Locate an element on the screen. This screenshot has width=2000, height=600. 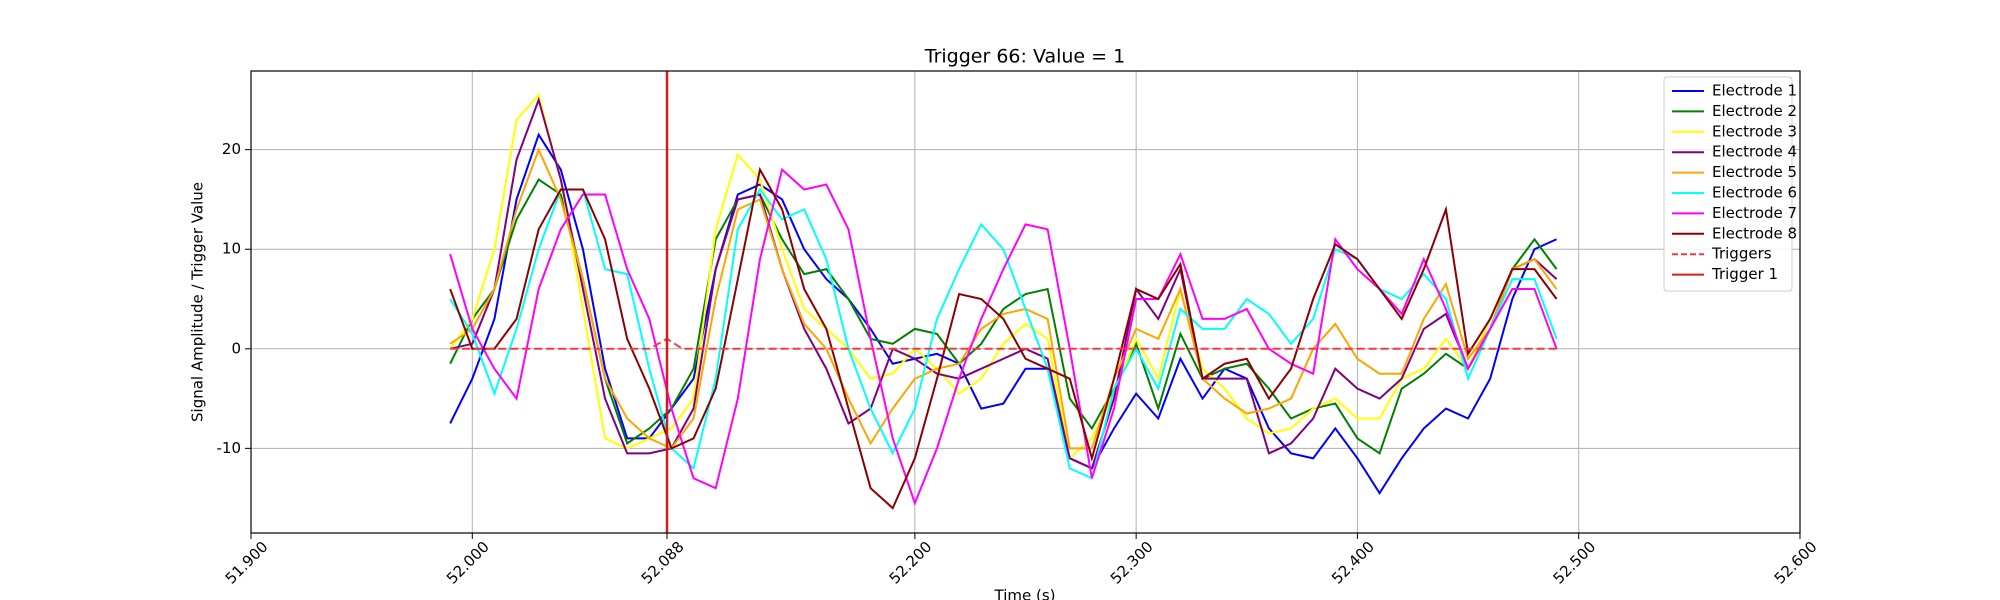
x-axis-label: Time (s) is located at coordinates (1025, 593).